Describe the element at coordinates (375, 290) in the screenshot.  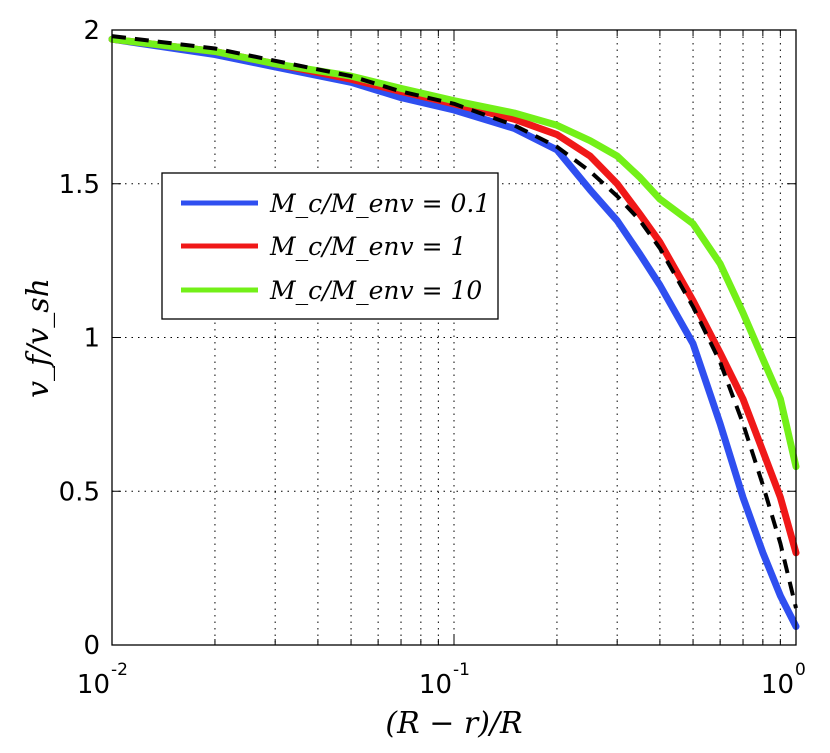
I see `legend-label-2: M_c/M_env = 10` at that location.